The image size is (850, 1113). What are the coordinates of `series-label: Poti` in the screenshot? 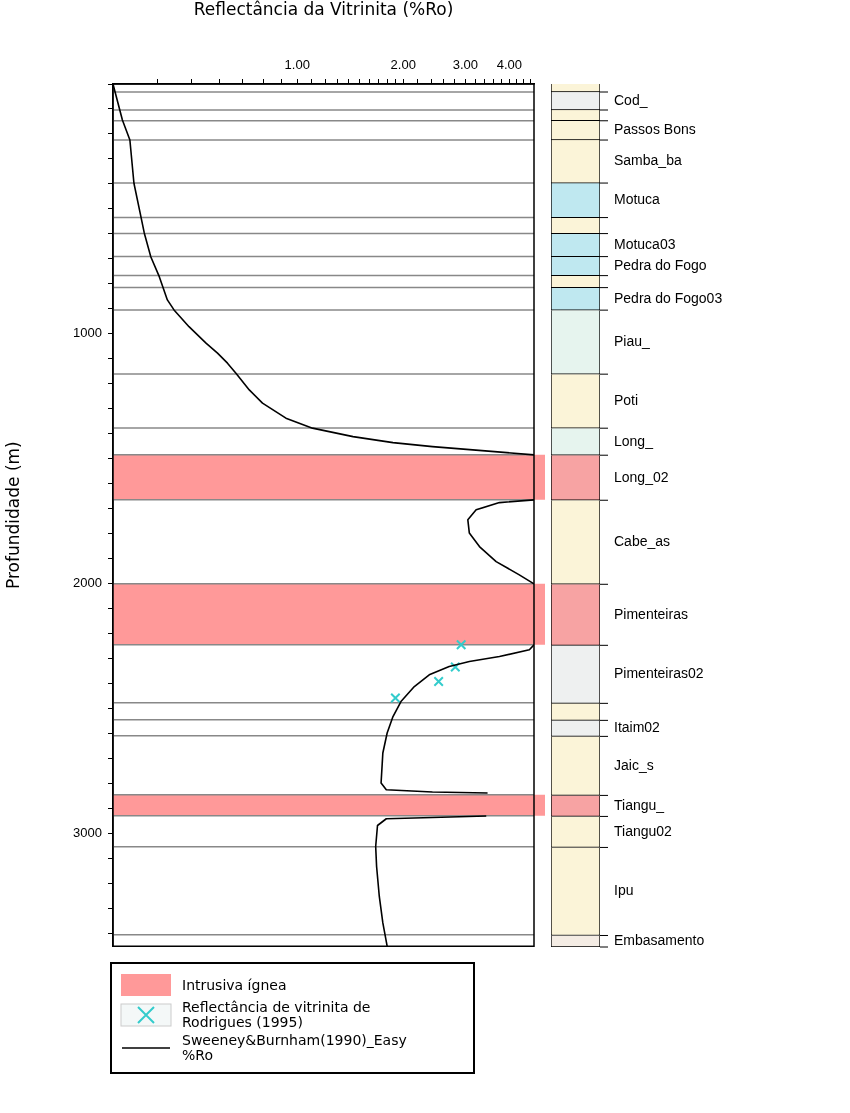 It's located at (626, 400).